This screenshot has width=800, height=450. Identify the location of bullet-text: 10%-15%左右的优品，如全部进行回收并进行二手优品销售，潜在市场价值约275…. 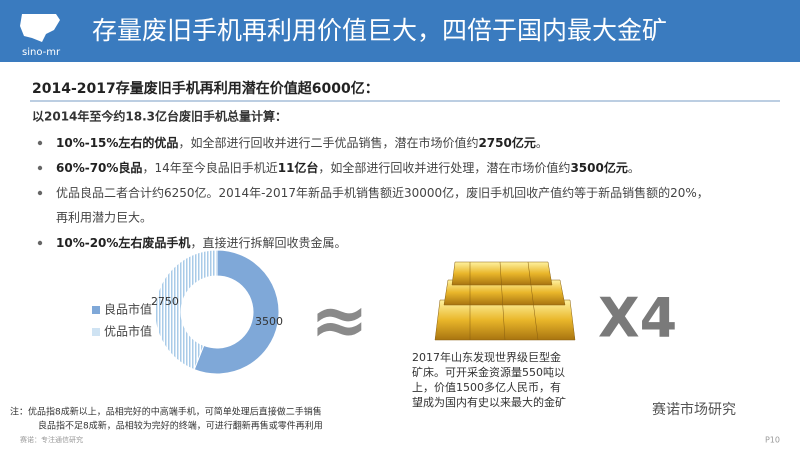
(302, 142).